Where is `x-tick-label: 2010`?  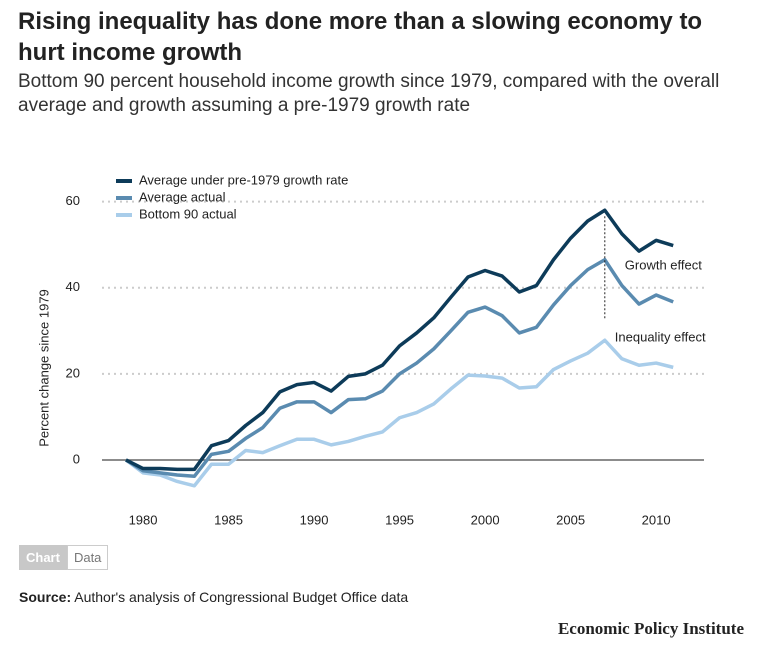 x-tick-label: 2010 is located at coordinates (656, 519).